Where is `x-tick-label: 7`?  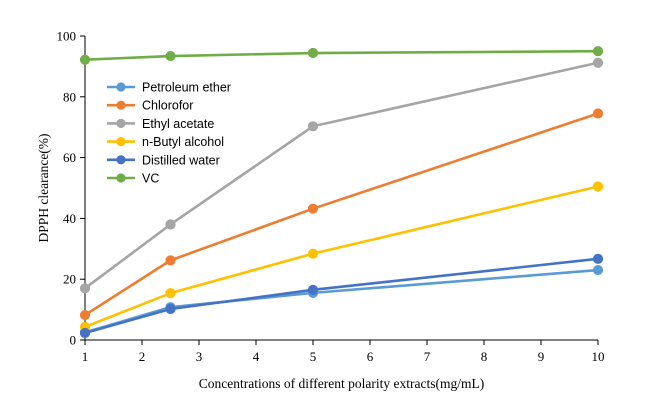
x-tick-label: 7 is located at coordinates (427, 356).